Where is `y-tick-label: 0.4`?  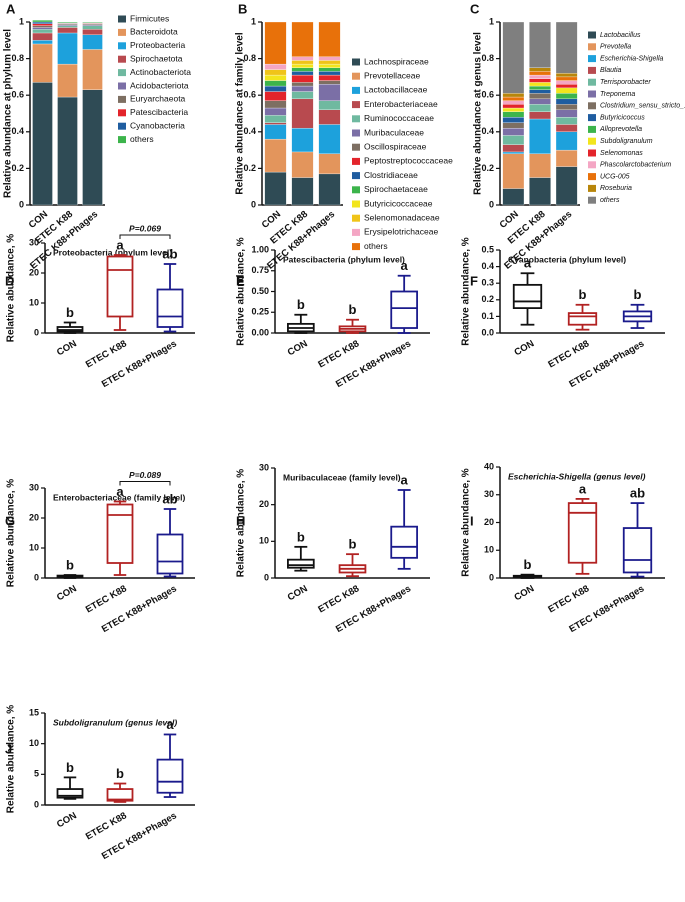
y-tick-label: 0.4 is located at coordinates (17, 131).